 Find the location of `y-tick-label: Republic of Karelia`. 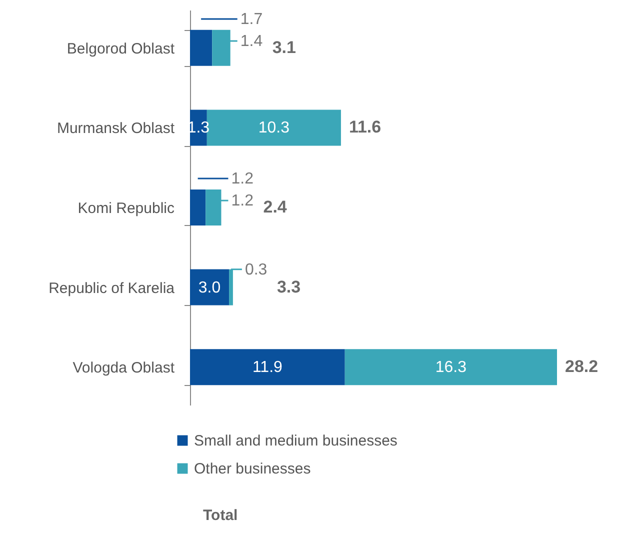

y-tick-label: Republic of Karelia is located at coordinates (112, 288).